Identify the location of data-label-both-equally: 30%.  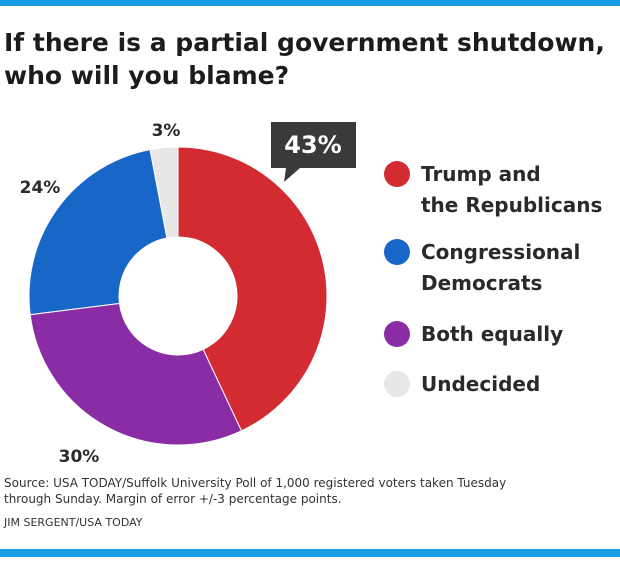
(79, 457).